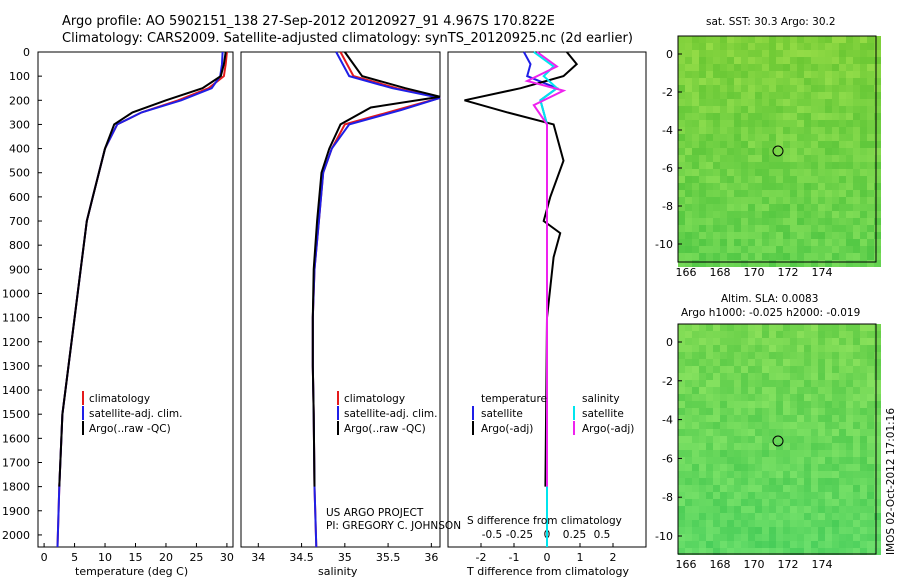 This screenshot has width=900, height=580. What do you see at coordinates (44, 557) in the screenshot?
I see `temp-tick-label: 0` at bounding box center [44, 557].